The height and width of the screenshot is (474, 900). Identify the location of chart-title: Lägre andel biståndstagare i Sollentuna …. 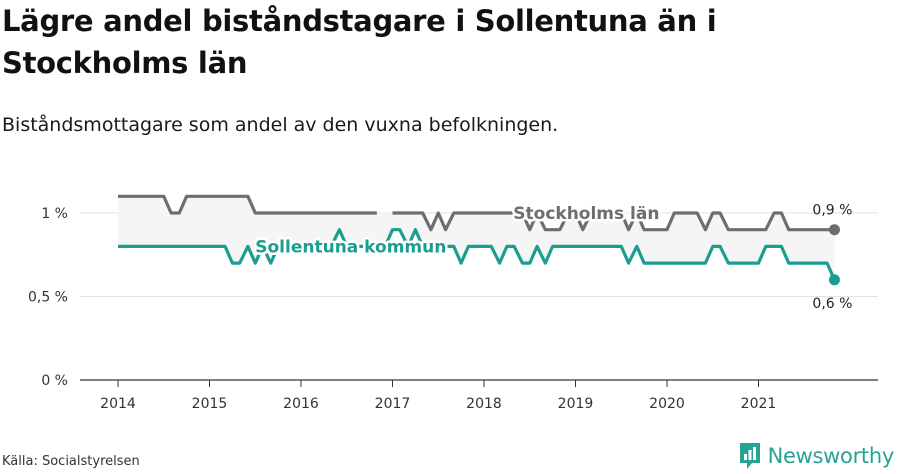
(359, 42).